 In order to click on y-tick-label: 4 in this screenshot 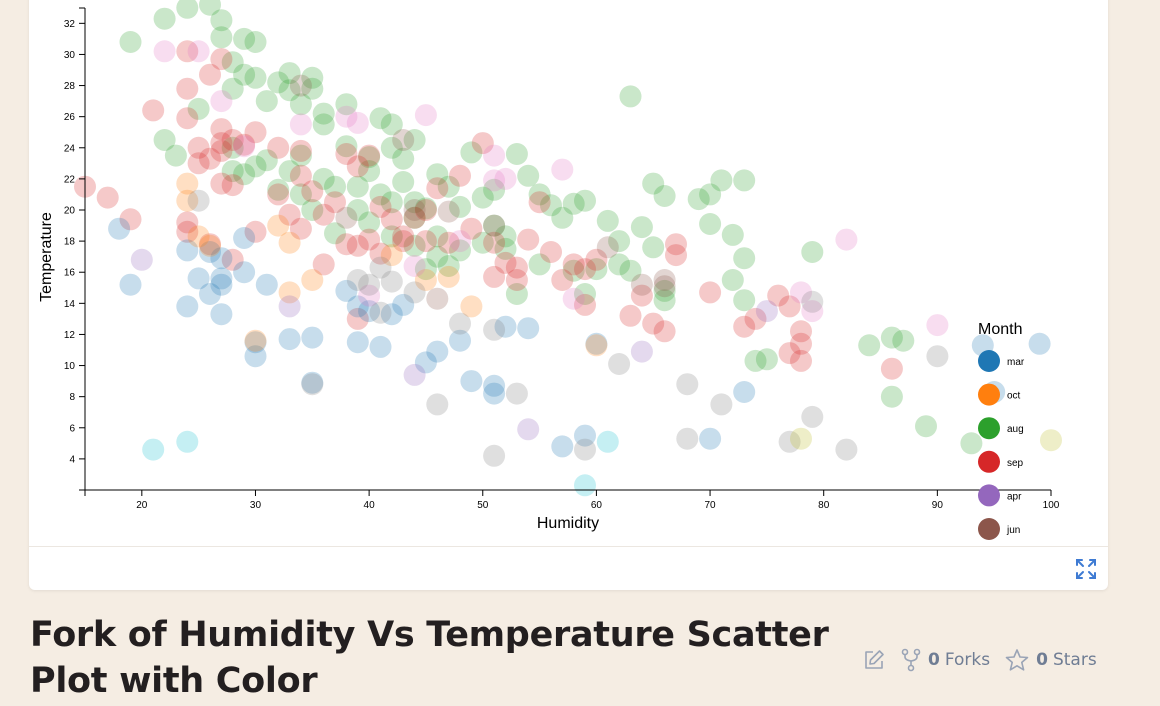, I will do `click(72, 459)`.